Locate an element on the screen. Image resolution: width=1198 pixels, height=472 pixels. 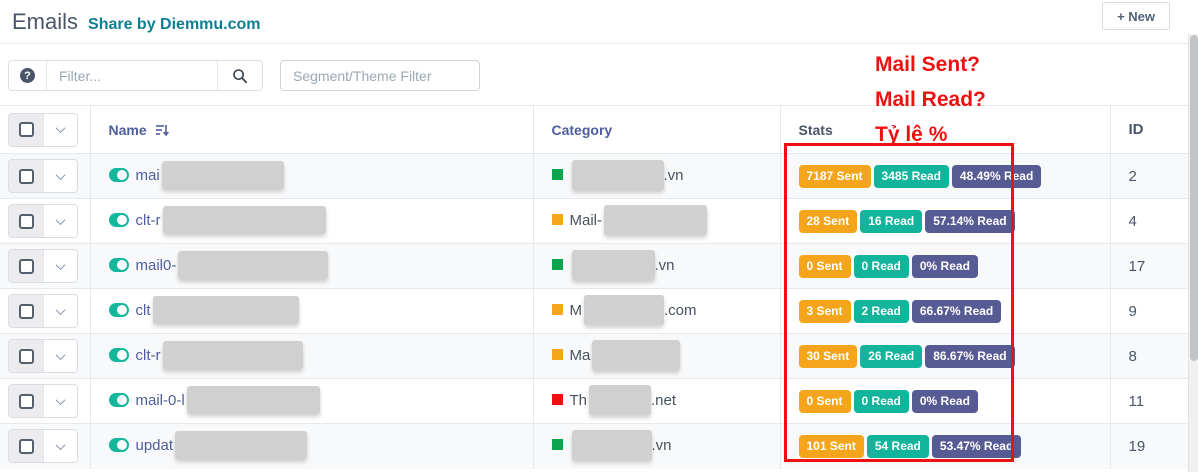
email-name-link: mai is located at coordinates (147, 175).